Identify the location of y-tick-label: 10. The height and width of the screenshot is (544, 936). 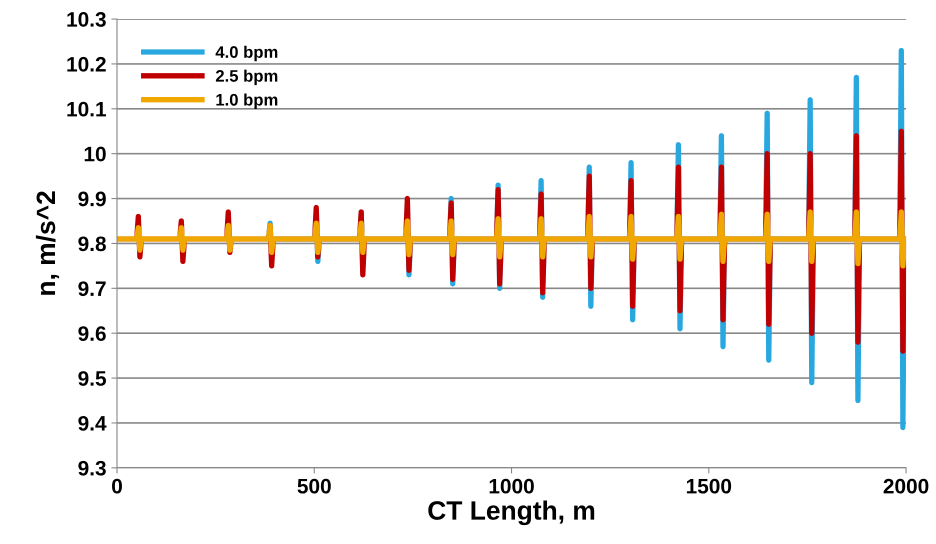
(95, 154).